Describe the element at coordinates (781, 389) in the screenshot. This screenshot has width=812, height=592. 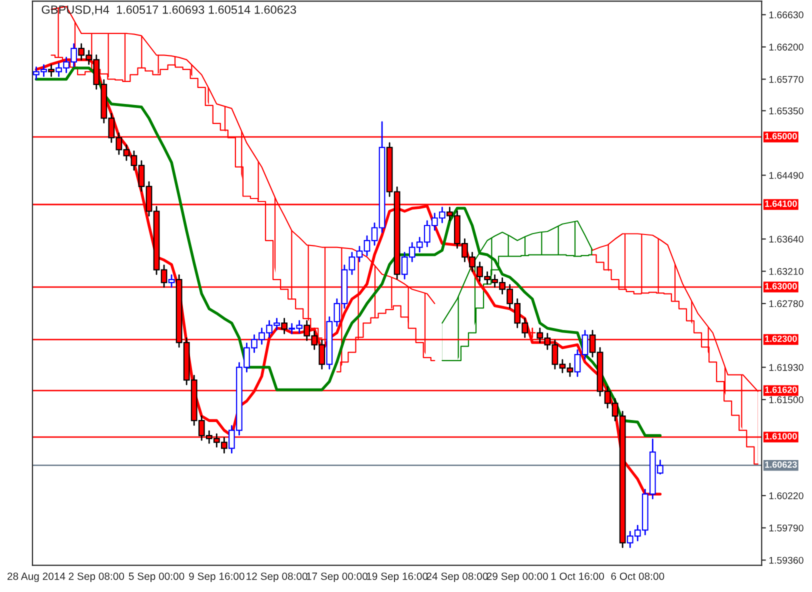
I see `ref-line-label: 1.61620` at that location.